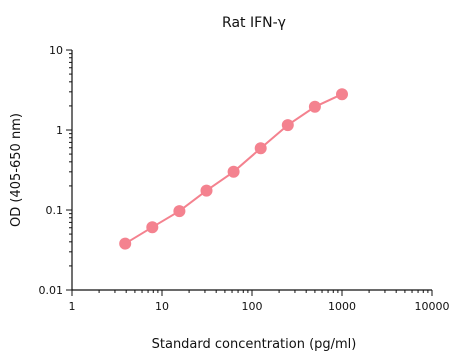 The width and height of the screenshot is (449, 355). Describe the element at coordinates (254, 344) in the screenshot. I see `x-axis-label: Standard concentration (pg/ml)` at that location.